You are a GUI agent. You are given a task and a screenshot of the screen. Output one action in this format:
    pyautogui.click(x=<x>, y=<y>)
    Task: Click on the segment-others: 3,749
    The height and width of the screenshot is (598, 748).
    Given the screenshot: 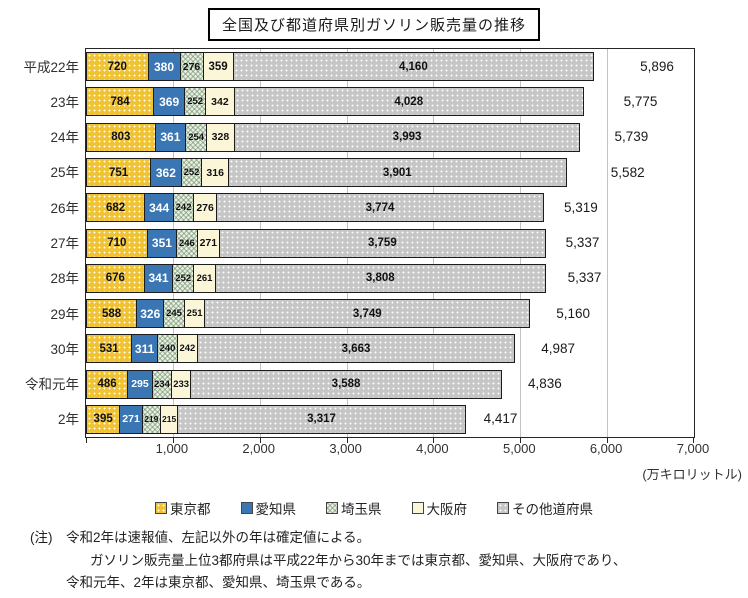 What is the action you would take?
    pyautogui.click(x=367, y=313)
    